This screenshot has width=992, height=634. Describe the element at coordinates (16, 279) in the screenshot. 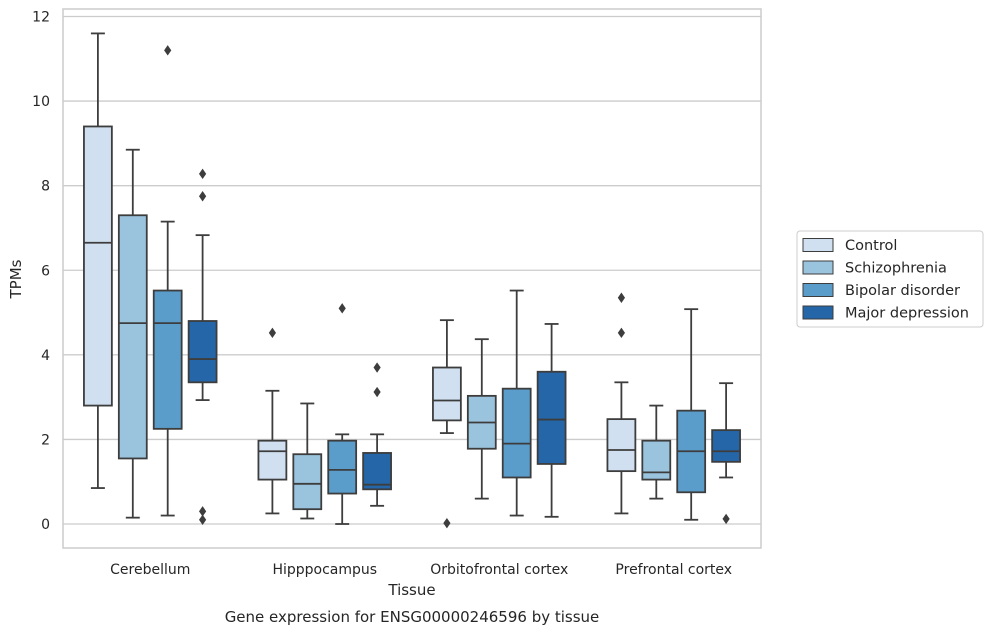

I see `y-axis-label: TPMs` at that location.